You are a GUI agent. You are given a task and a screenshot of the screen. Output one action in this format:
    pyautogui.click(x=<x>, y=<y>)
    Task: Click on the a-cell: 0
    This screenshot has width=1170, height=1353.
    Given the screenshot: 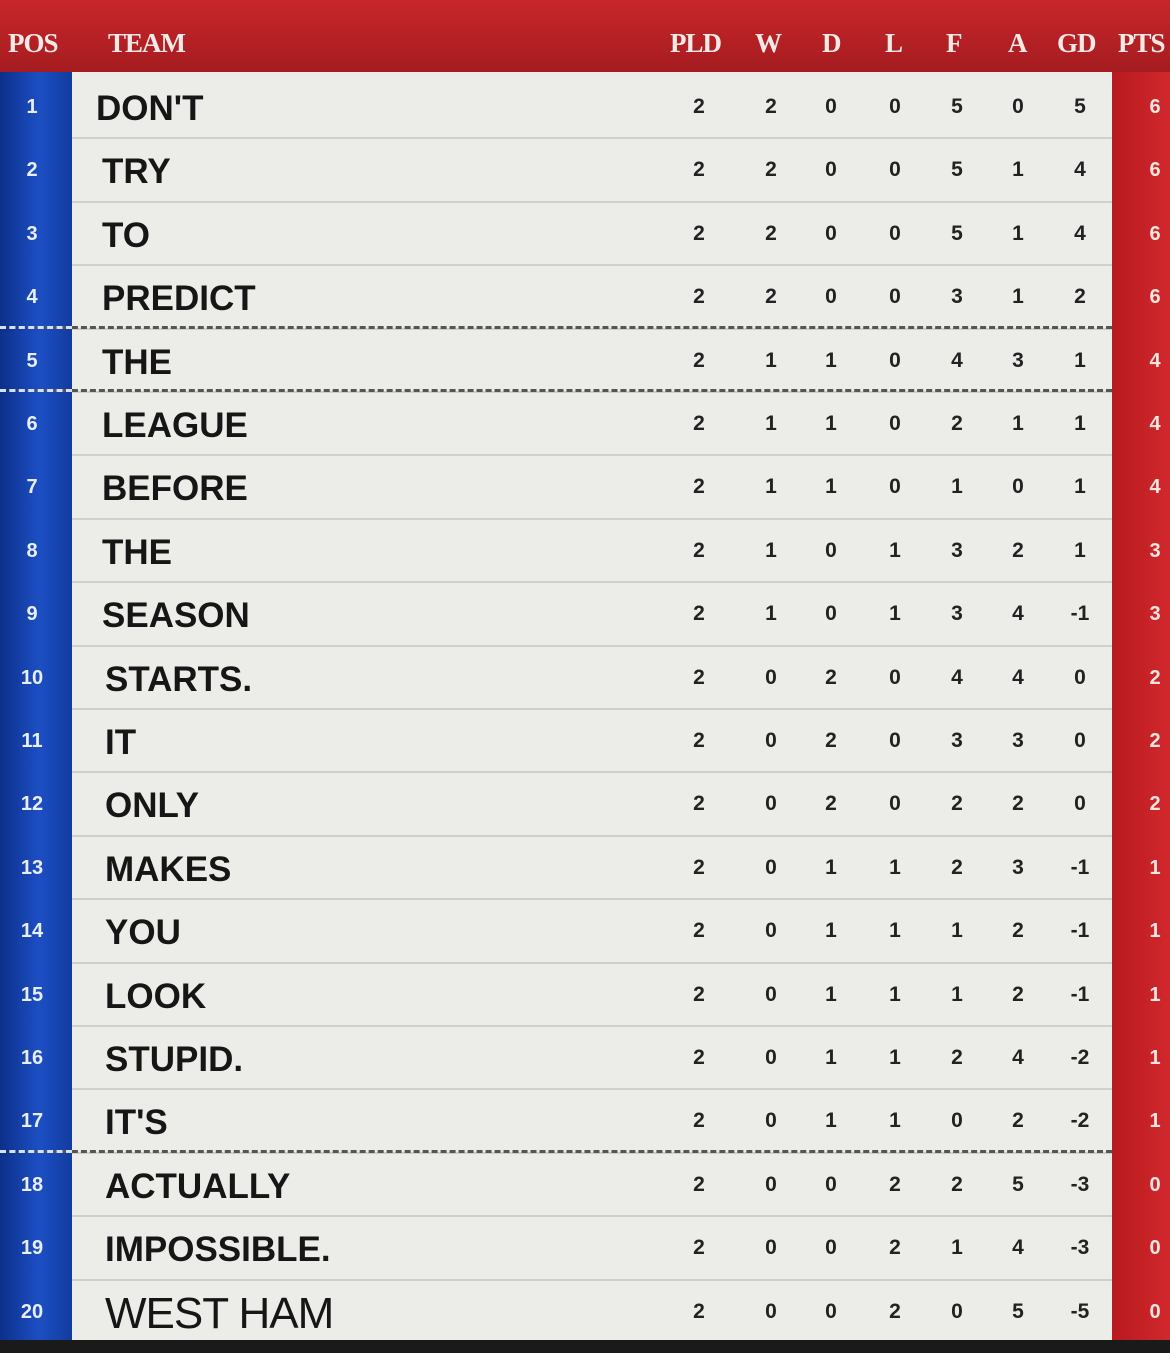 What is the action you would take?
    pyautogui.click(x=1018, y=487)
    